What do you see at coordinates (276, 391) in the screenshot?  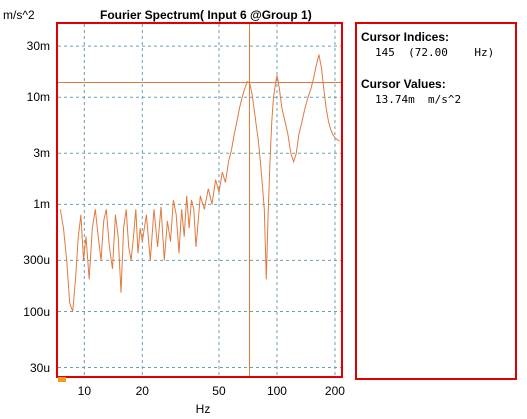 I see `x-tick-label: 100` at bounding box center [276, 391].